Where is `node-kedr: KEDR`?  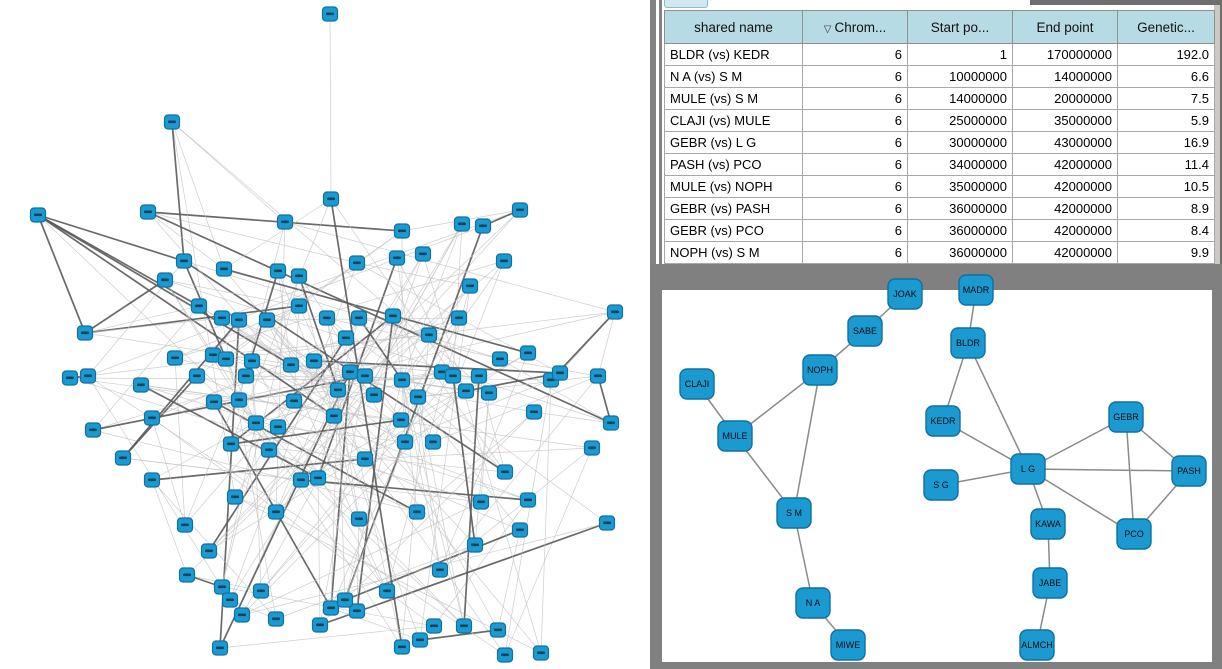
node-kedr: KEDR is located at coordinates (943, 421).